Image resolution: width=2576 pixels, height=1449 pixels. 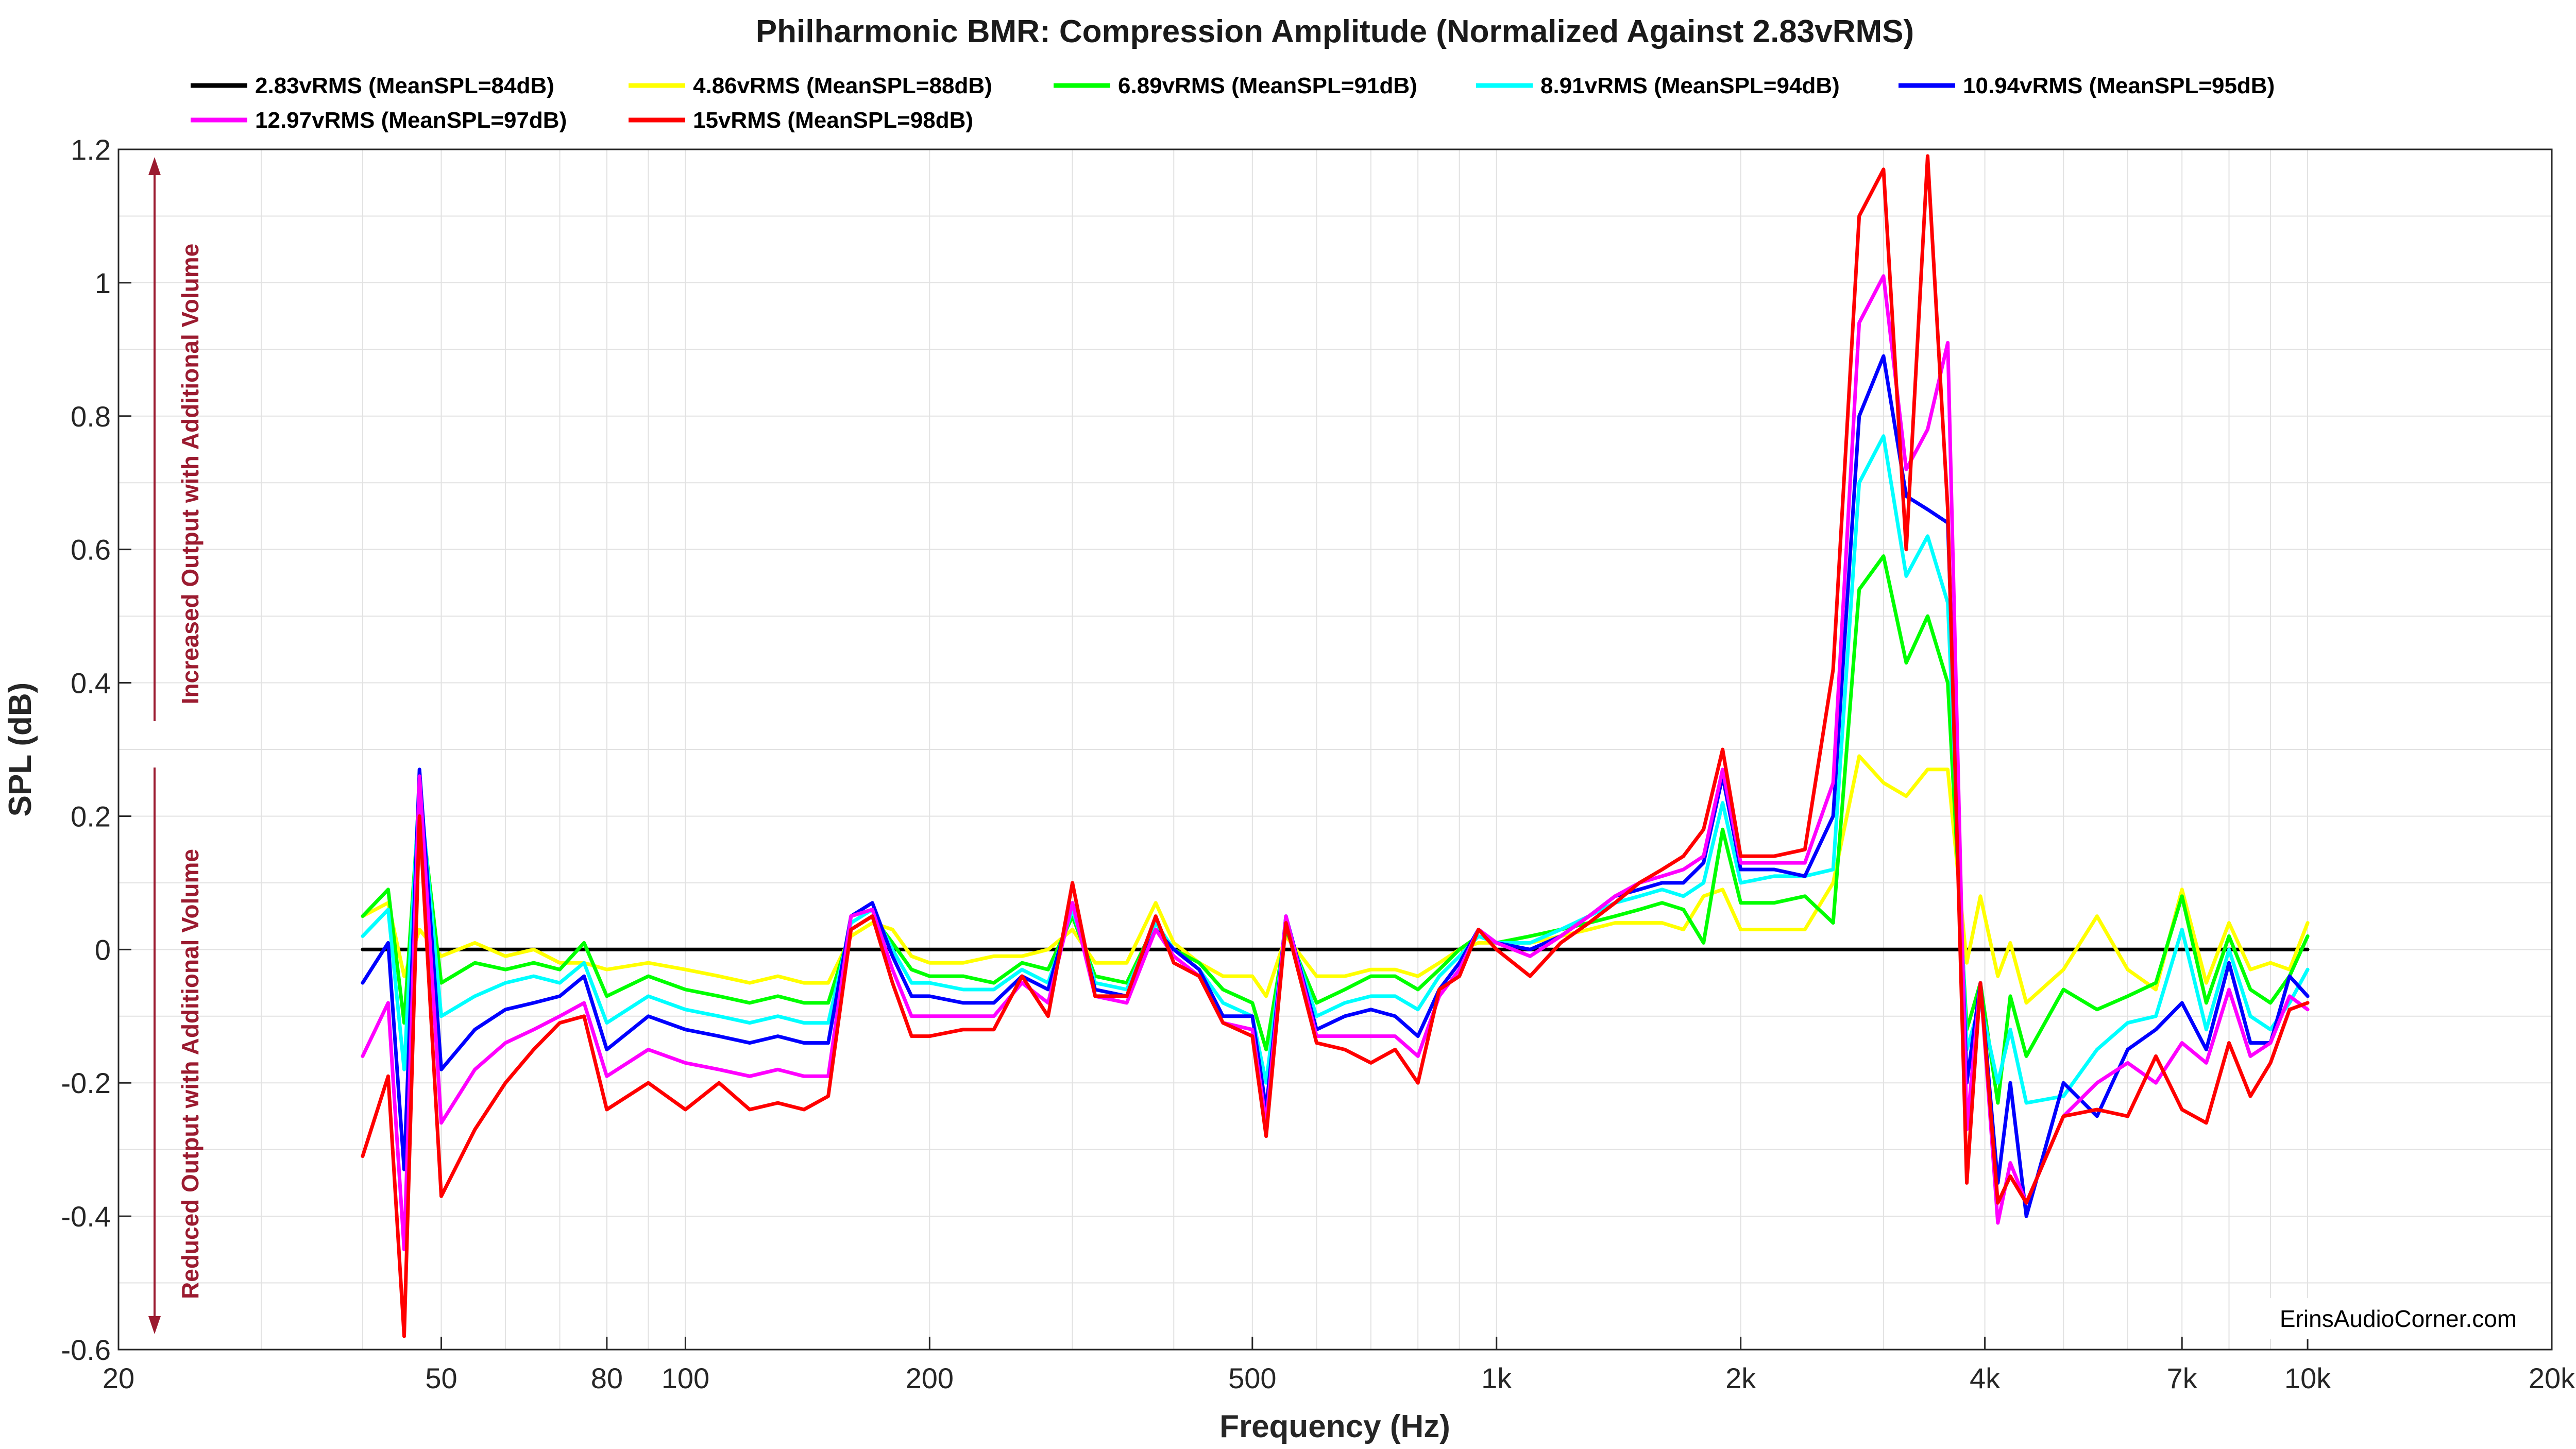 I want to click on y-tick-label: 0.6, so click(x=91, y=550).